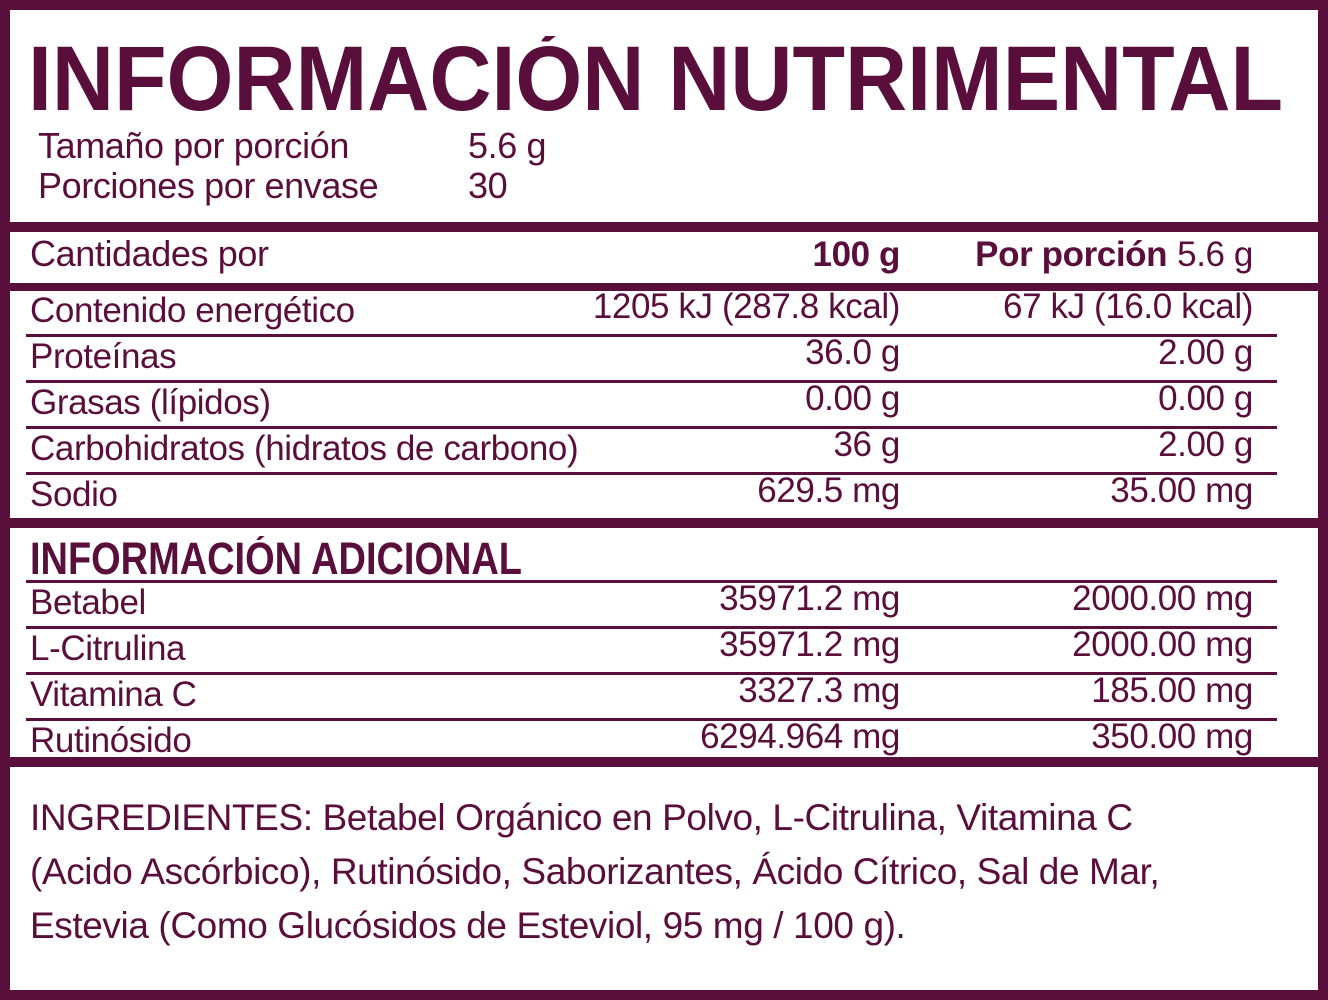 The image size is (1328, 1000). Describe the element at coordinates (193, 145) in the screenshot. I see `serving-size-label: Tamaño por porción` at that location.